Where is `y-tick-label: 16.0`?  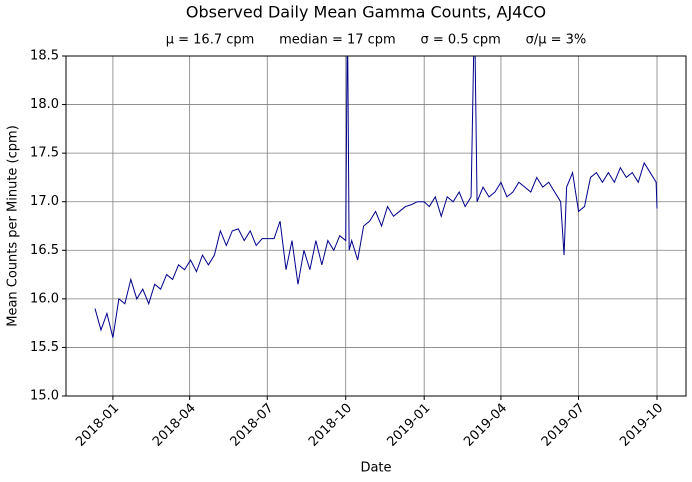
y-tick-label: 16.0 is located at coordinates (44, 298).